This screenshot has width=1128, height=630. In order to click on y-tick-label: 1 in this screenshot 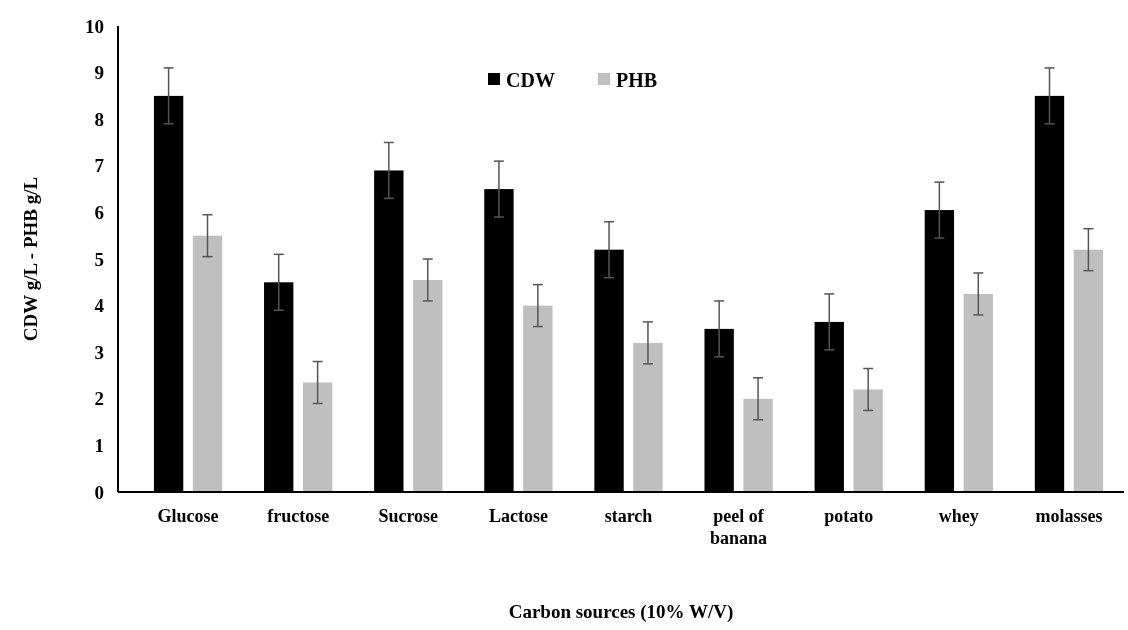, I will do `click(99, 446)`.